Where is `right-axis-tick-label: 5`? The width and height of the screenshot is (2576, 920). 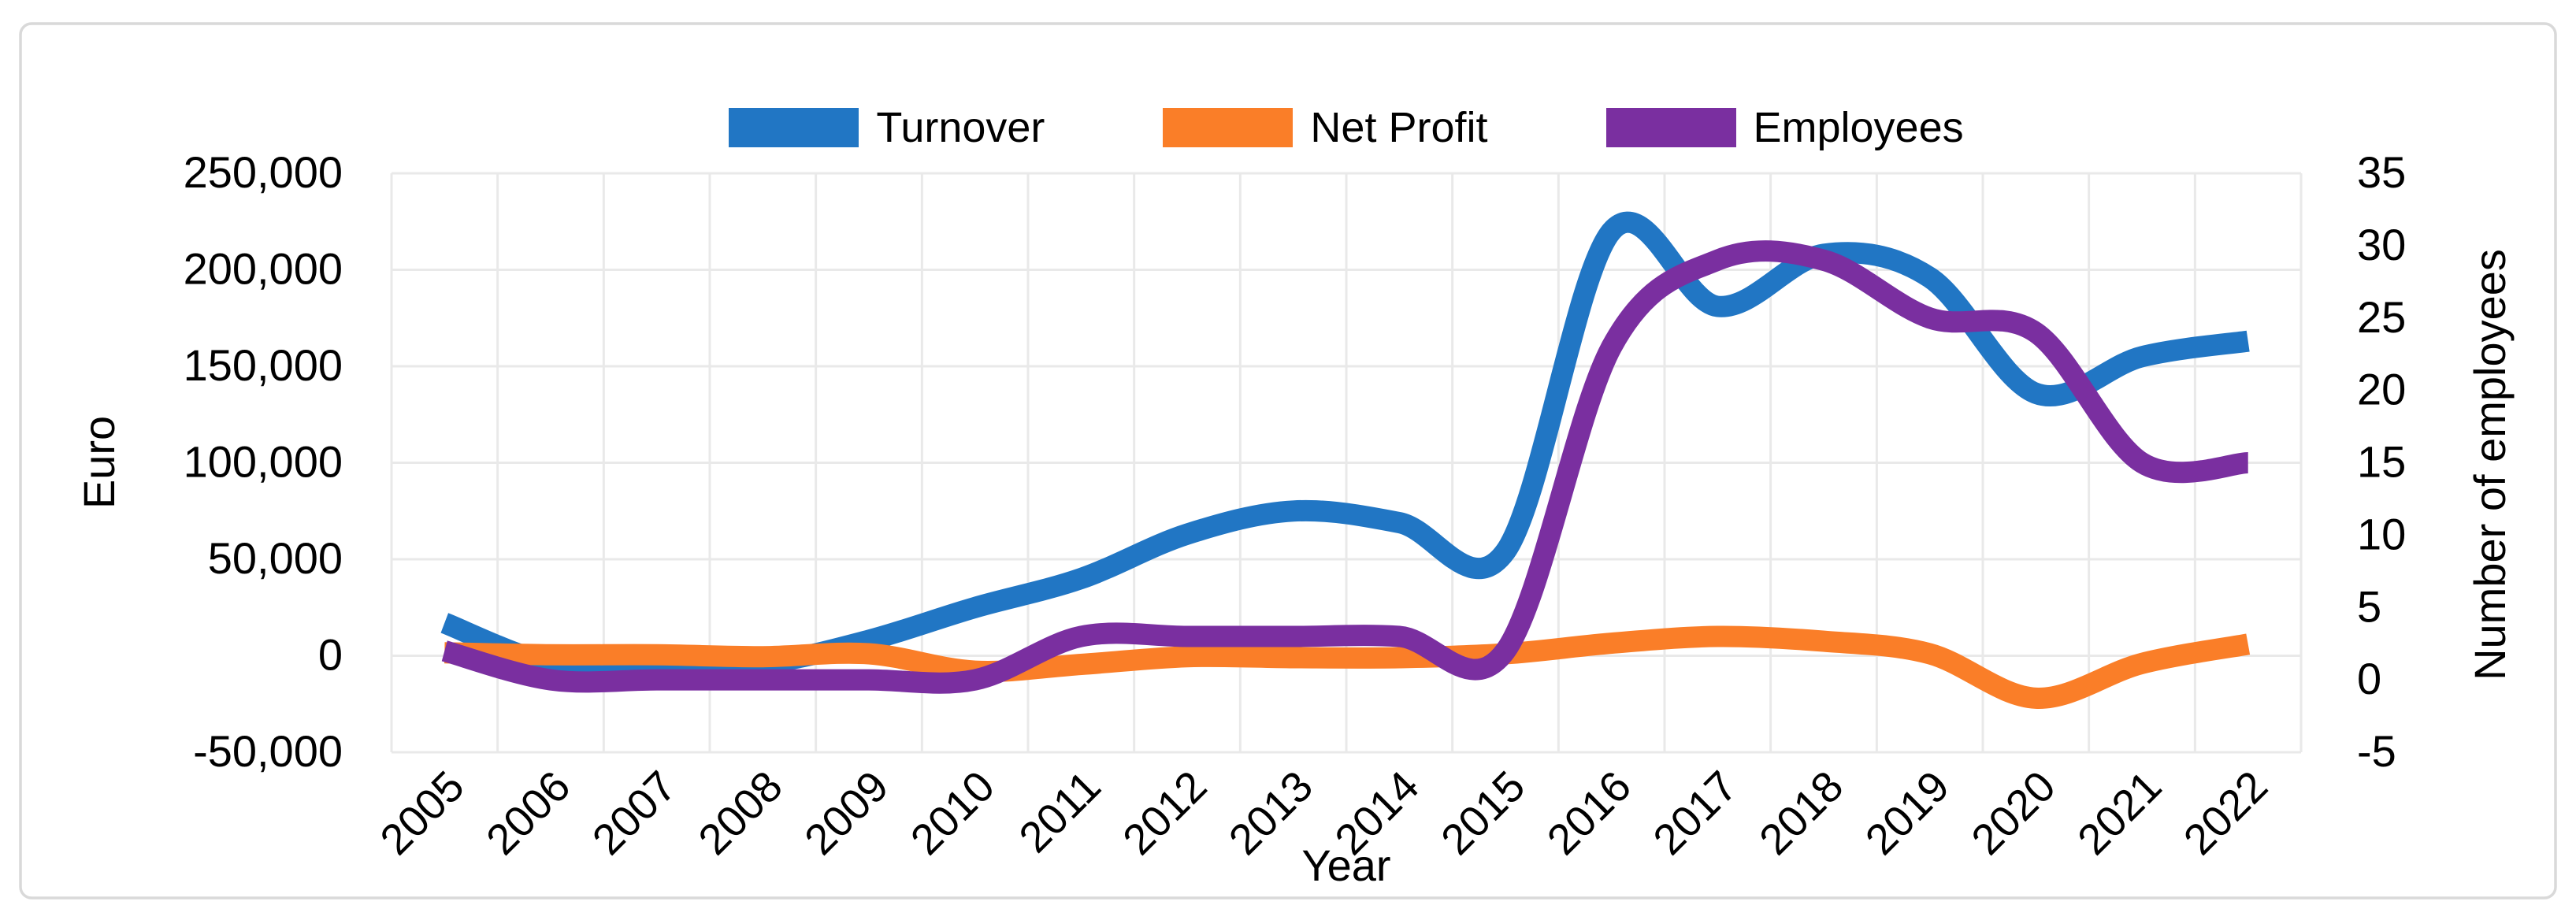 right-axis-tick-label: 5 is located at coordinates (2369, 606).